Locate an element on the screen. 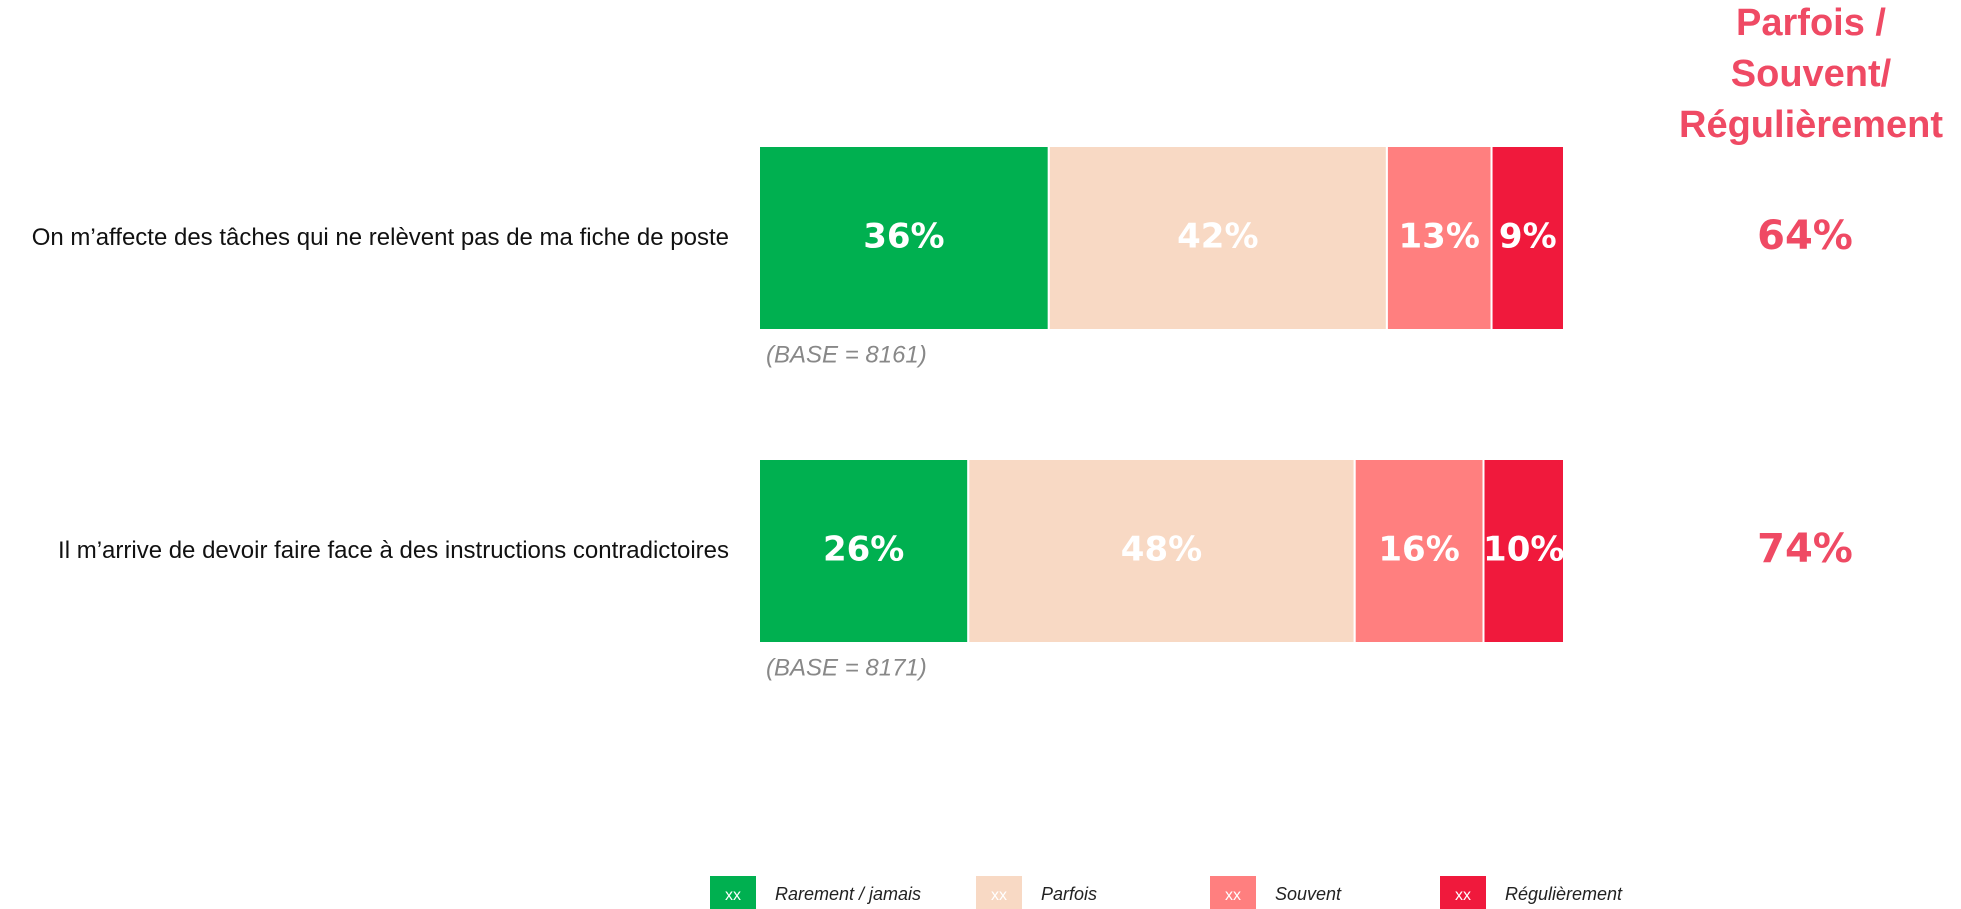 The image size is (1961, 909). legend-label: Rarement / jamais is located at coordinates (848, 894).